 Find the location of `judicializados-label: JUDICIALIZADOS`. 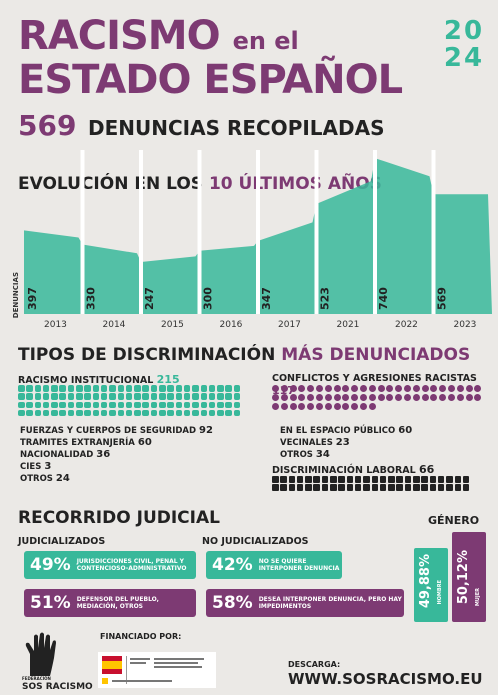

judicializados-label: JUDICIALIZADOS is located at coordinates (62, 541).